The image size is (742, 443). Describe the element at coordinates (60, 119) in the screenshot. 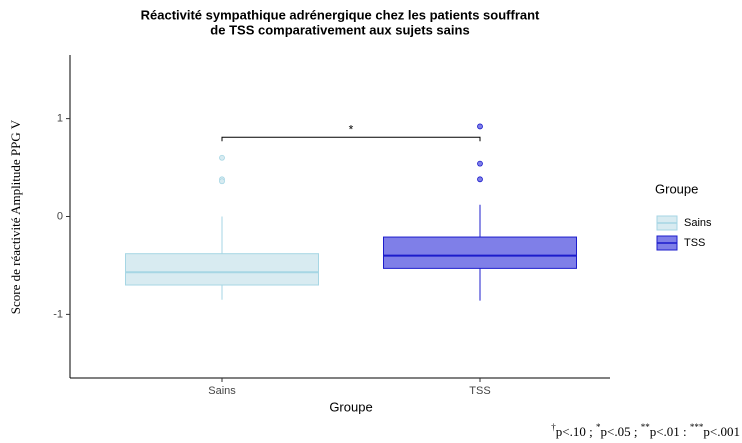

I see `y-tick-label: 1` at that location.